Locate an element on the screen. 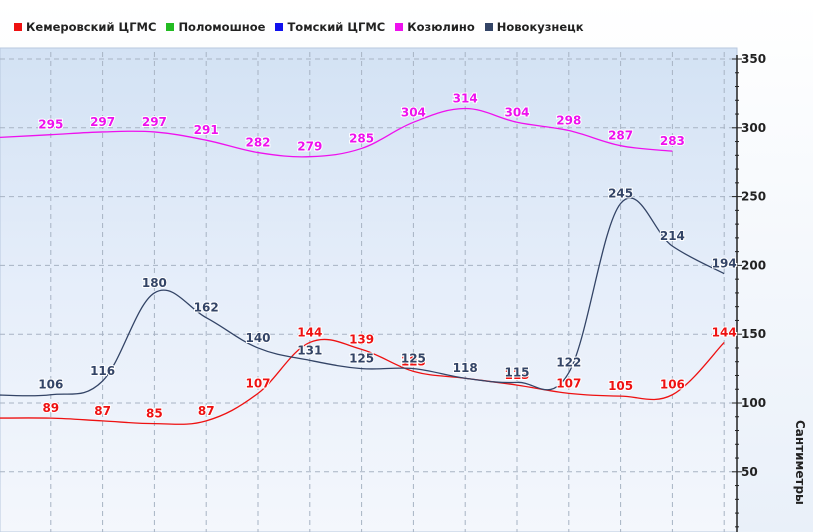 This screenshot has width=813, height=532. legend-item: Козюлино is located at coordinates (435, 27).